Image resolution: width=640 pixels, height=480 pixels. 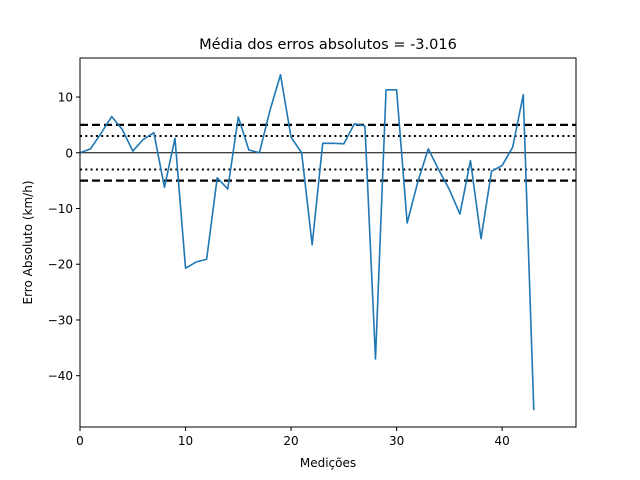 What do you see at coordinates (69, 153) in the screenshot?
I see `y-tick-label: 0` at bounding box center [69, 153].